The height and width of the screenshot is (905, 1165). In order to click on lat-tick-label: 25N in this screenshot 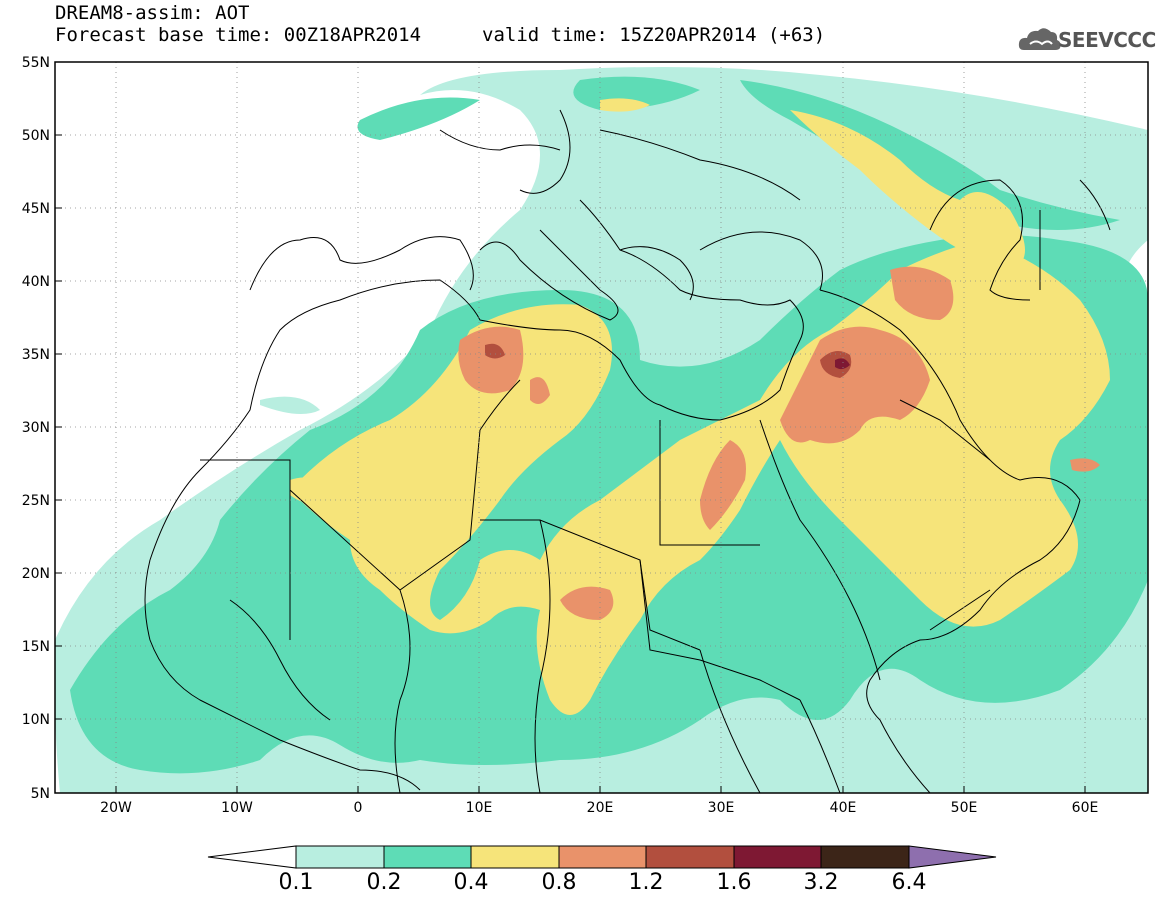, I will do `click(36, 501)`.